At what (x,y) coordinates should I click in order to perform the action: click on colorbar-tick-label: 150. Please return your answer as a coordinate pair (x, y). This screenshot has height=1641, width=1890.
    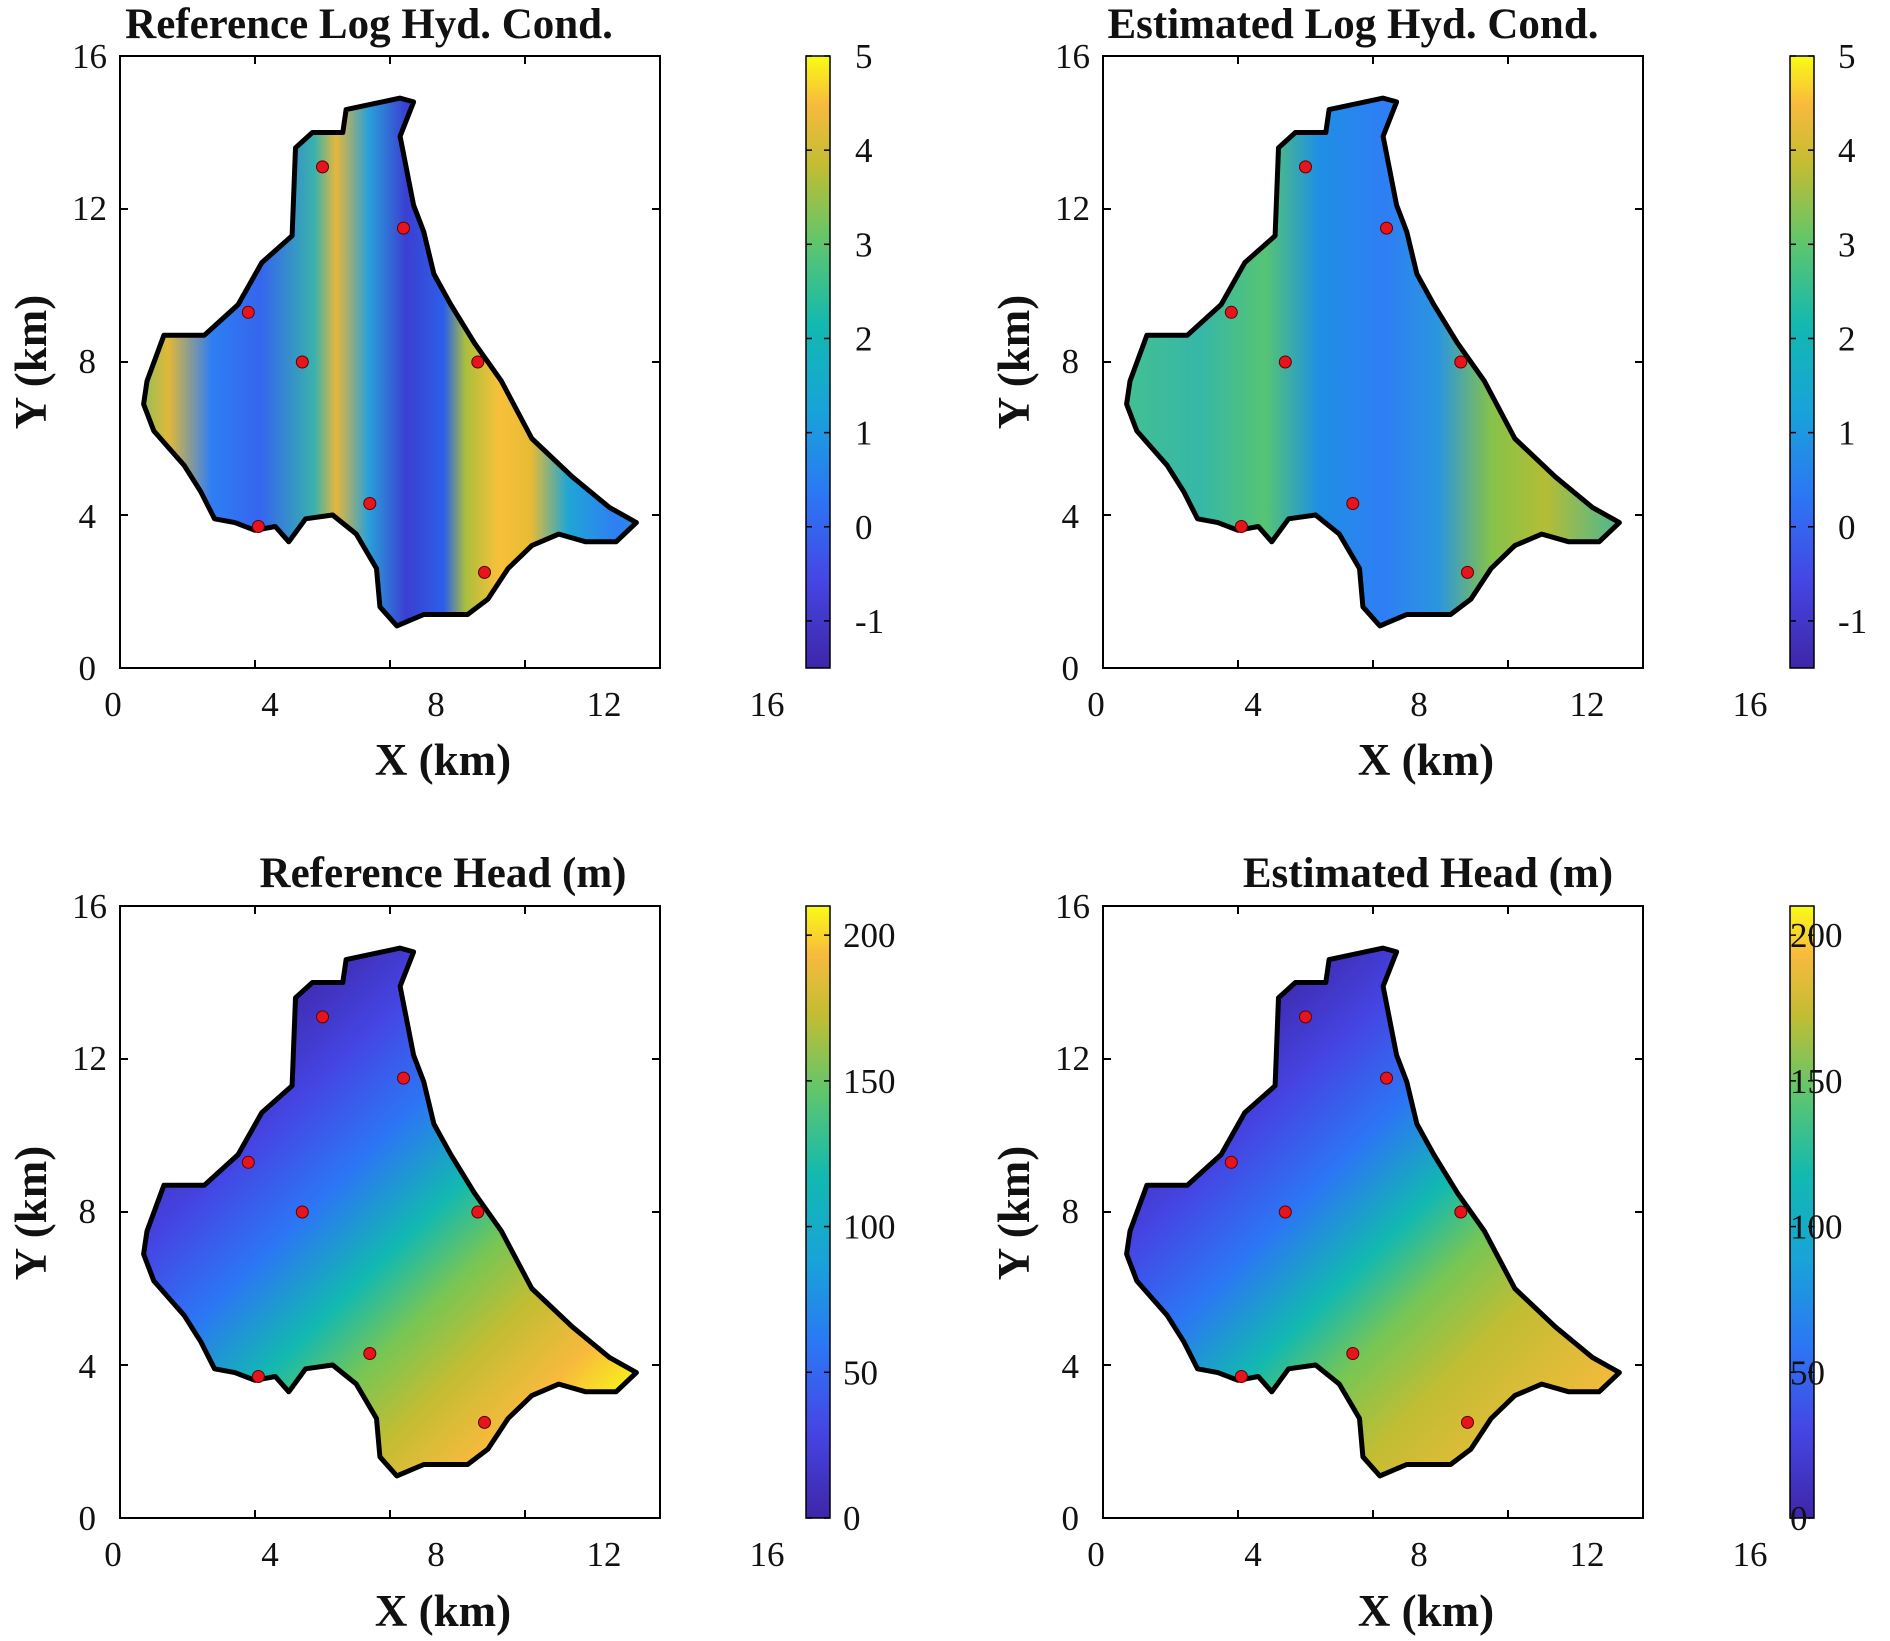
    Looking at the image, I should click on (1816, 1081).